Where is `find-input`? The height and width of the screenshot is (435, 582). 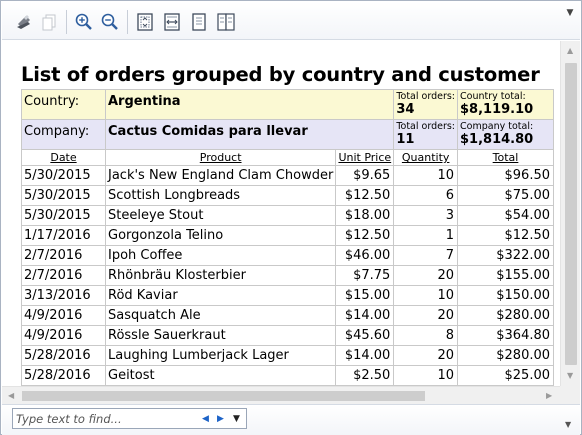
find-input is located at coordinates (106, 418).